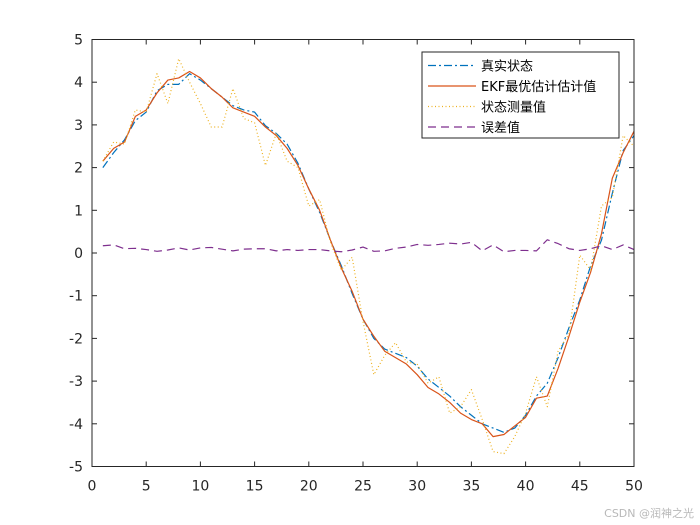  What do you see at coordinates (92, 487) in the screenshot?
I see `x-tick-label: 0` at bounding box center [92, 487].